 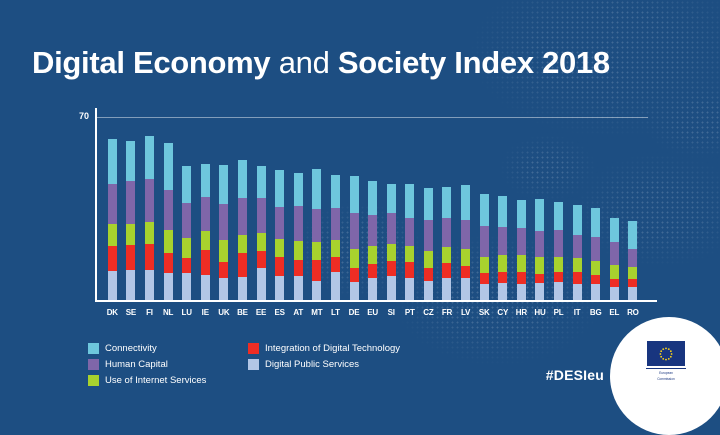 What do you see at coordinates (577, 312) in the screenshot?
I see `x-label-it: IT` at bounding box center [577, 312].